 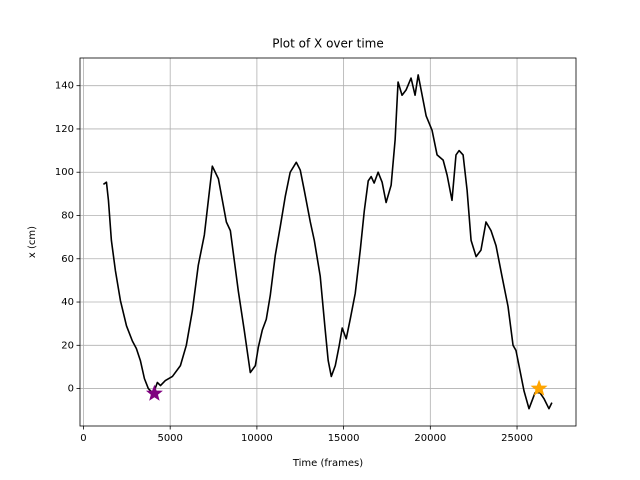 I want to click on y-tick-label: 0, so click(x=71, y=389).